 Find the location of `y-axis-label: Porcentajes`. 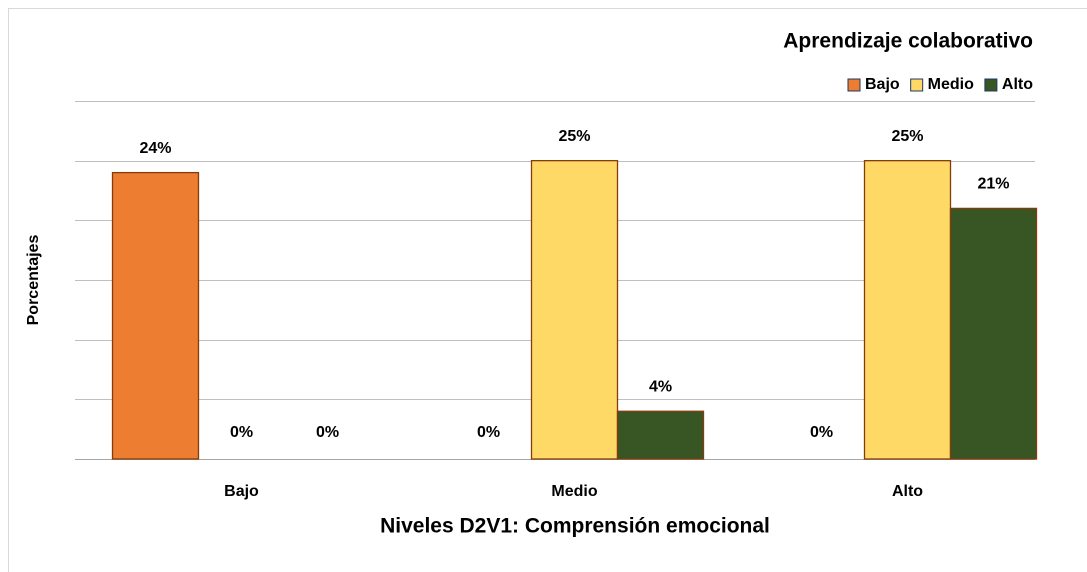

y-axis-label: Porcentajes is located at coordinates (33, 280).